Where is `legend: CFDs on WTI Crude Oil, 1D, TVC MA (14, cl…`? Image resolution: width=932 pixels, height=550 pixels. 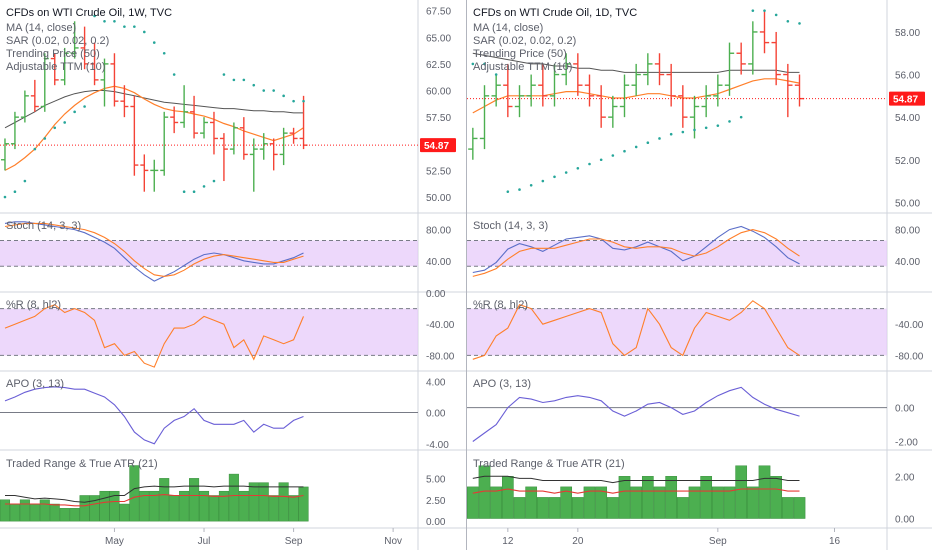
legend: CFDs on WTI Crude Oil, 1D, TVC MA (14, cl… is located at coordinates (555, 40).